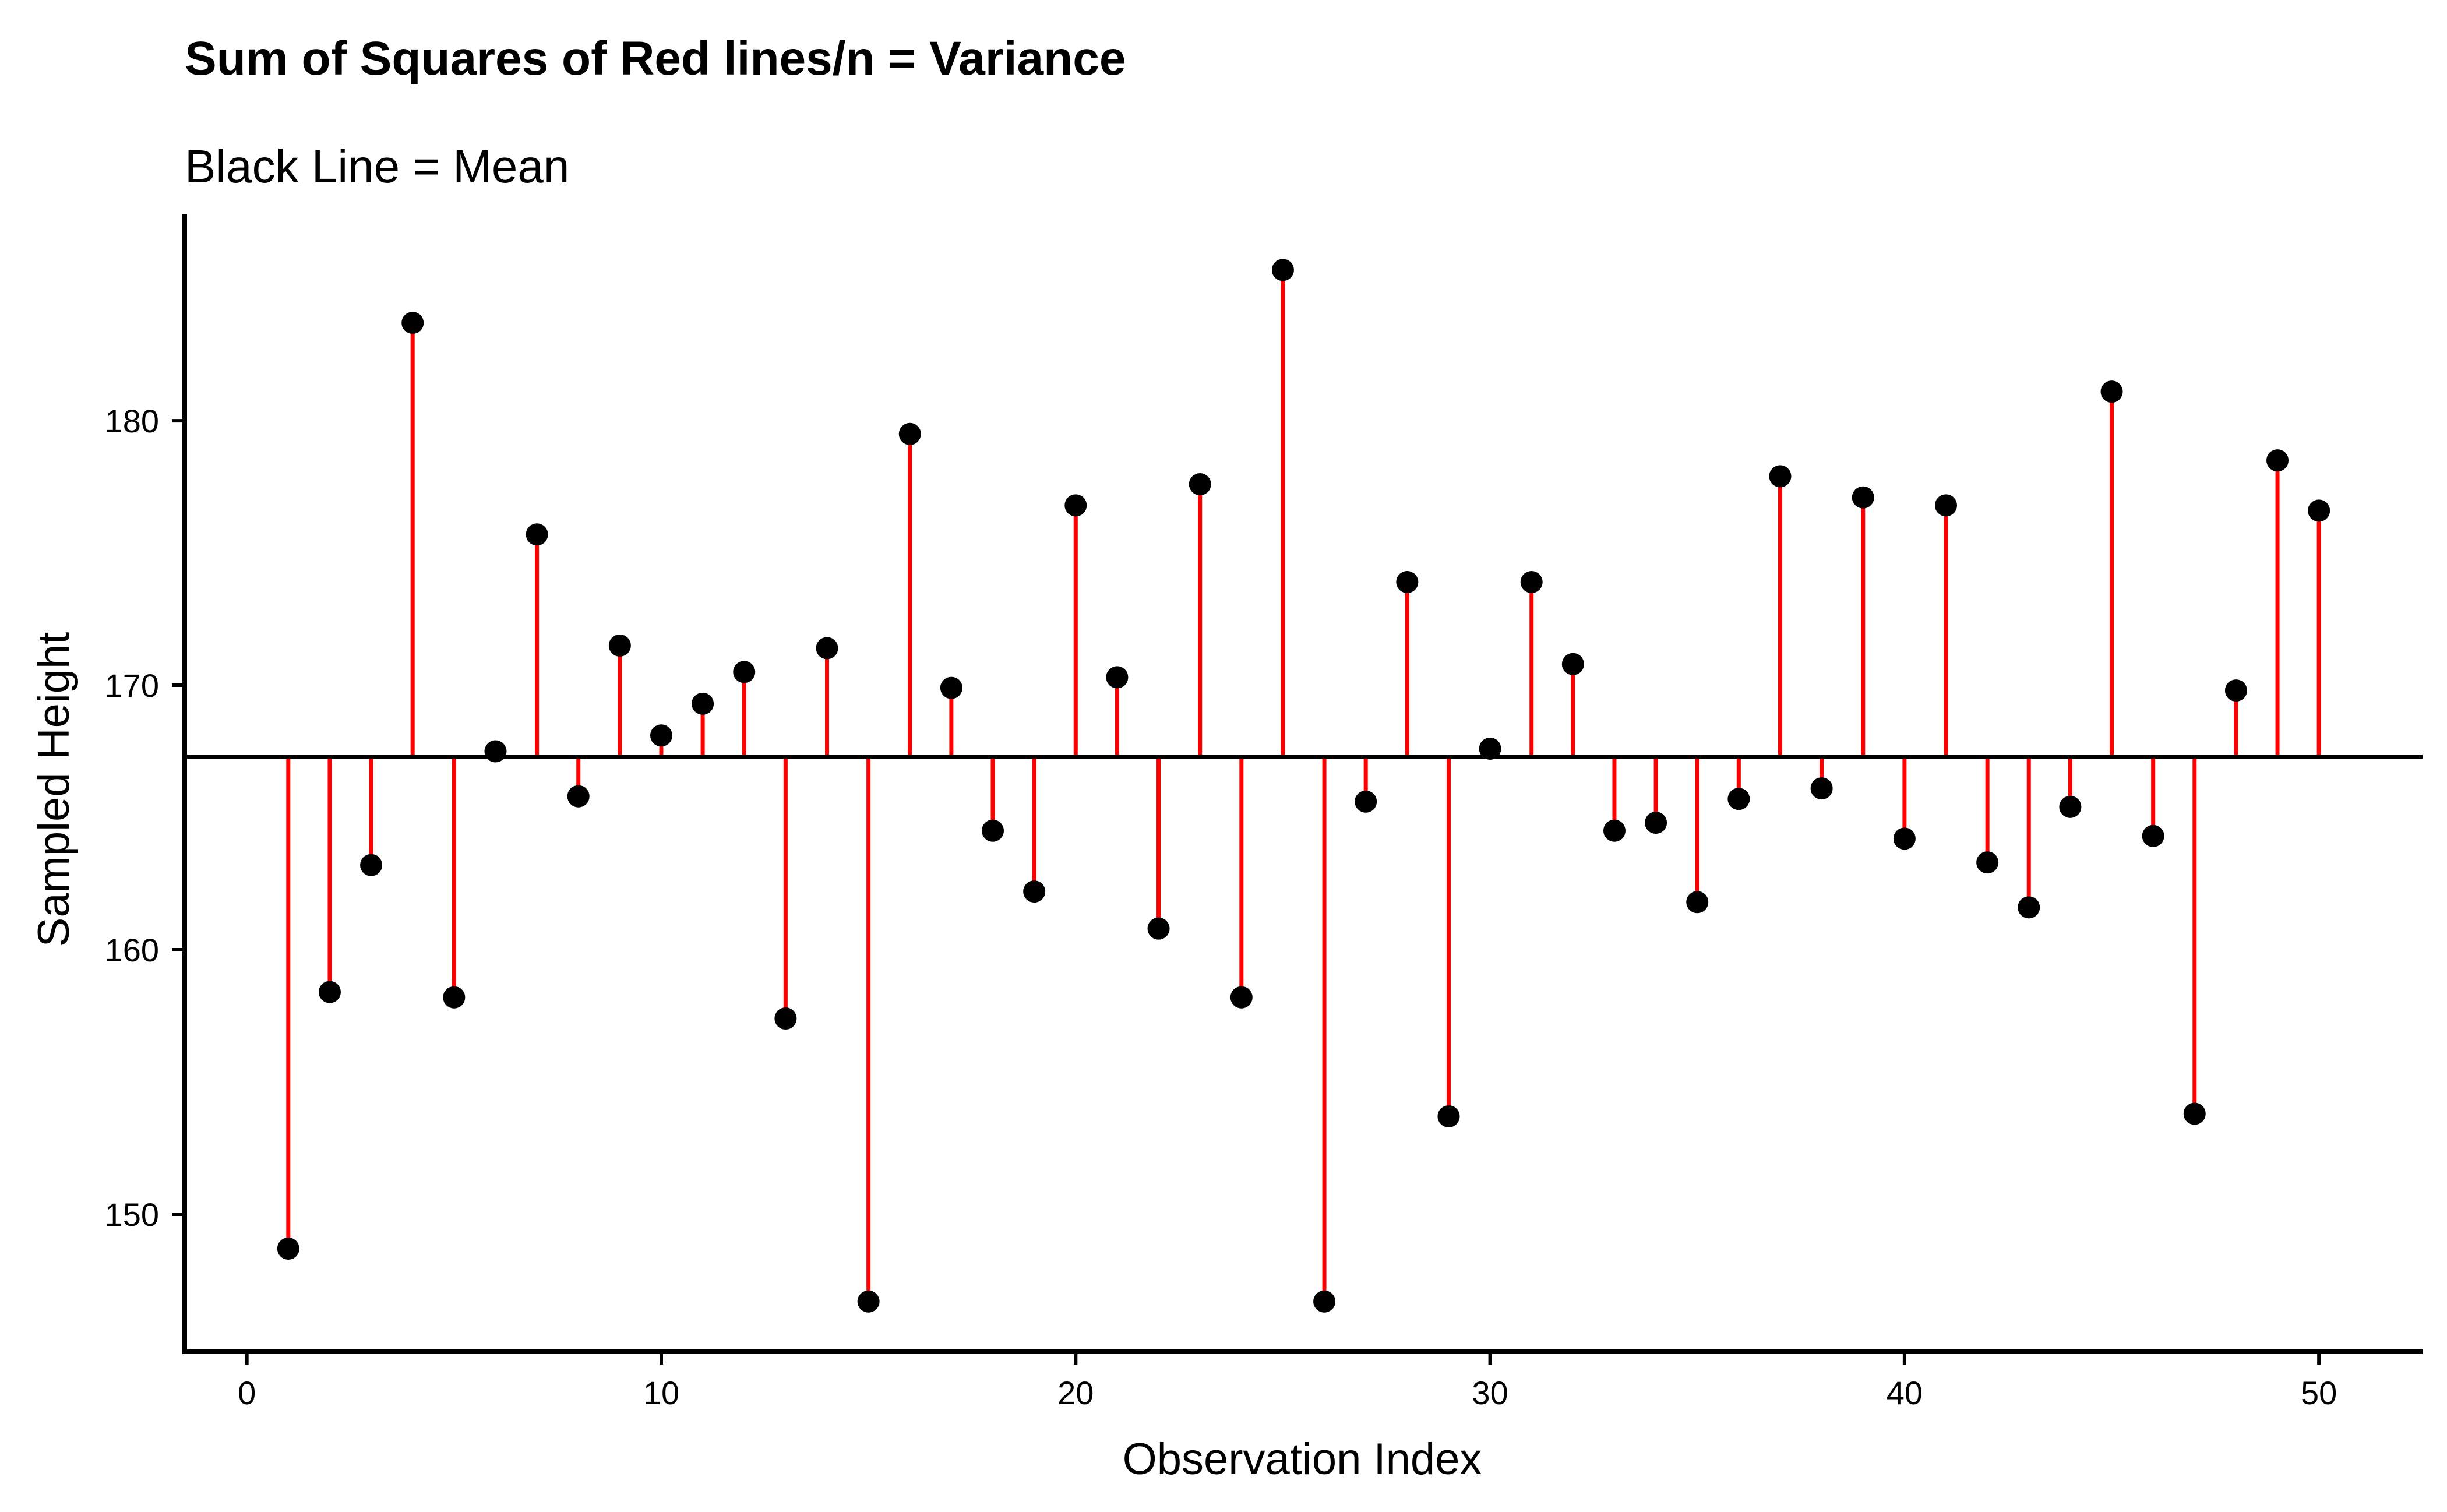  Describe the element at coordinates (1302, 1459) in the screenshot. I see `x-axis-label: Observation Index` at that location.